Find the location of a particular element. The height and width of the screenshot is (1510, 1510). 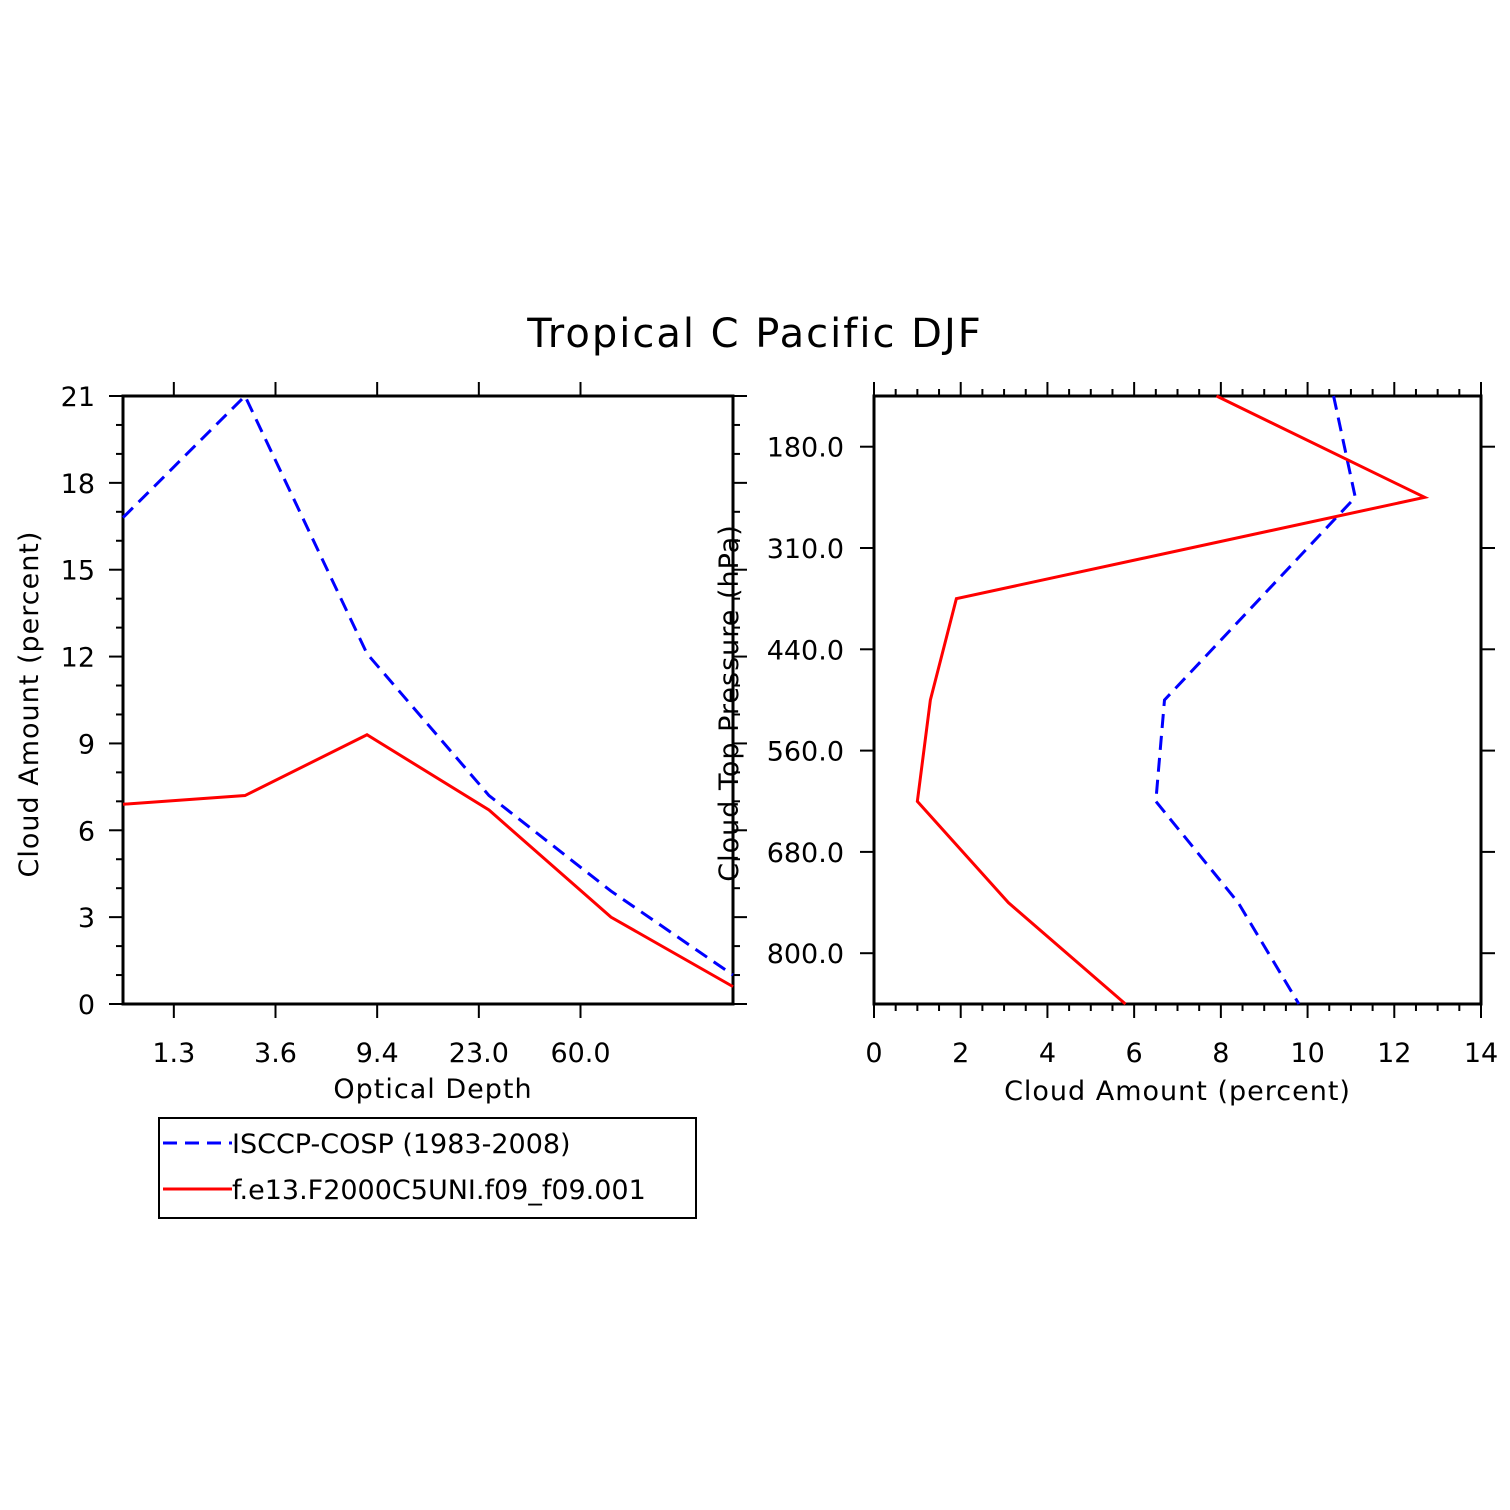

right-x-tick-label: 8 is located at coordinates (1220, 1053).